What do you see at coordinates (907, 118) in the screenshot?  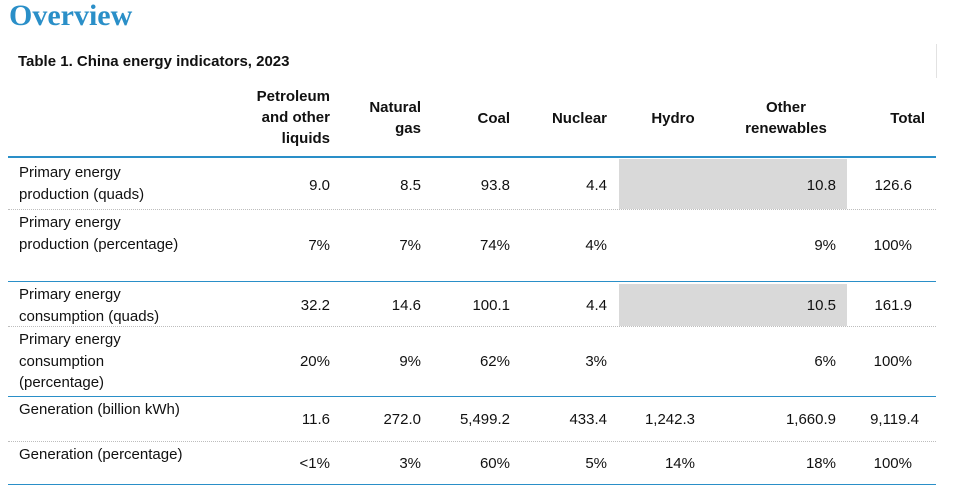 I see `col-header-total: Total` at bounding box center [907, 118].